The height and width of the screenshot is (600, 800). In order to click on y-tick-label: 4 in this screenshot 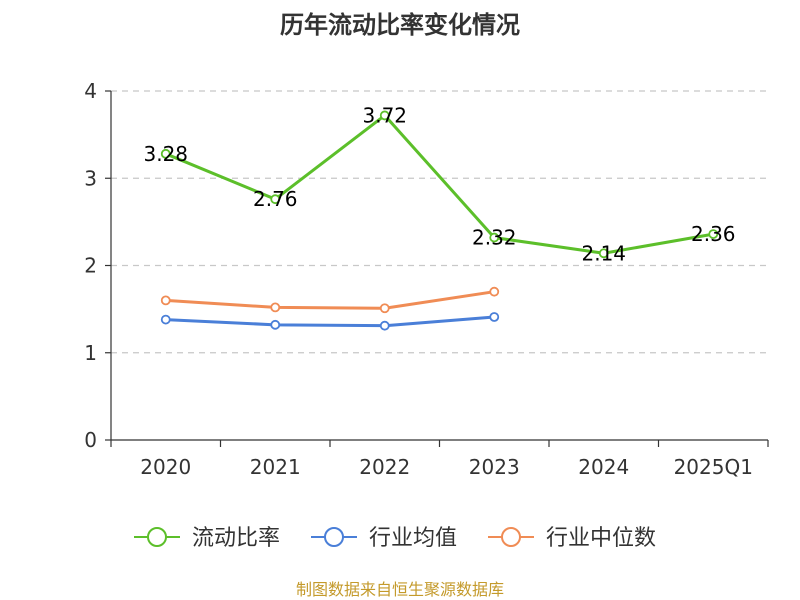, I will do `click(90, 91)`.